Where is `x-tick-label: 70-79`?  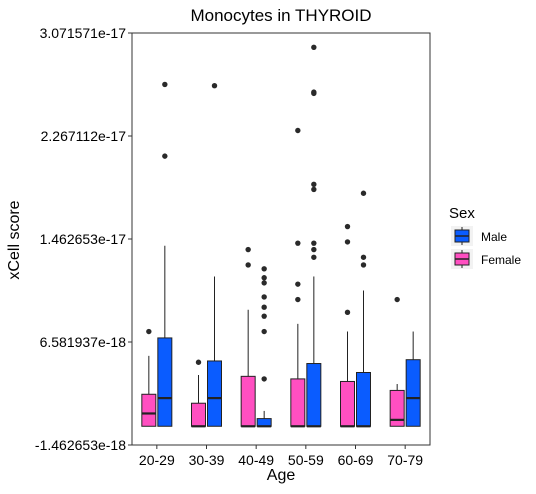 x-tick-label: 70-79 is located at coordinates (405, 460).